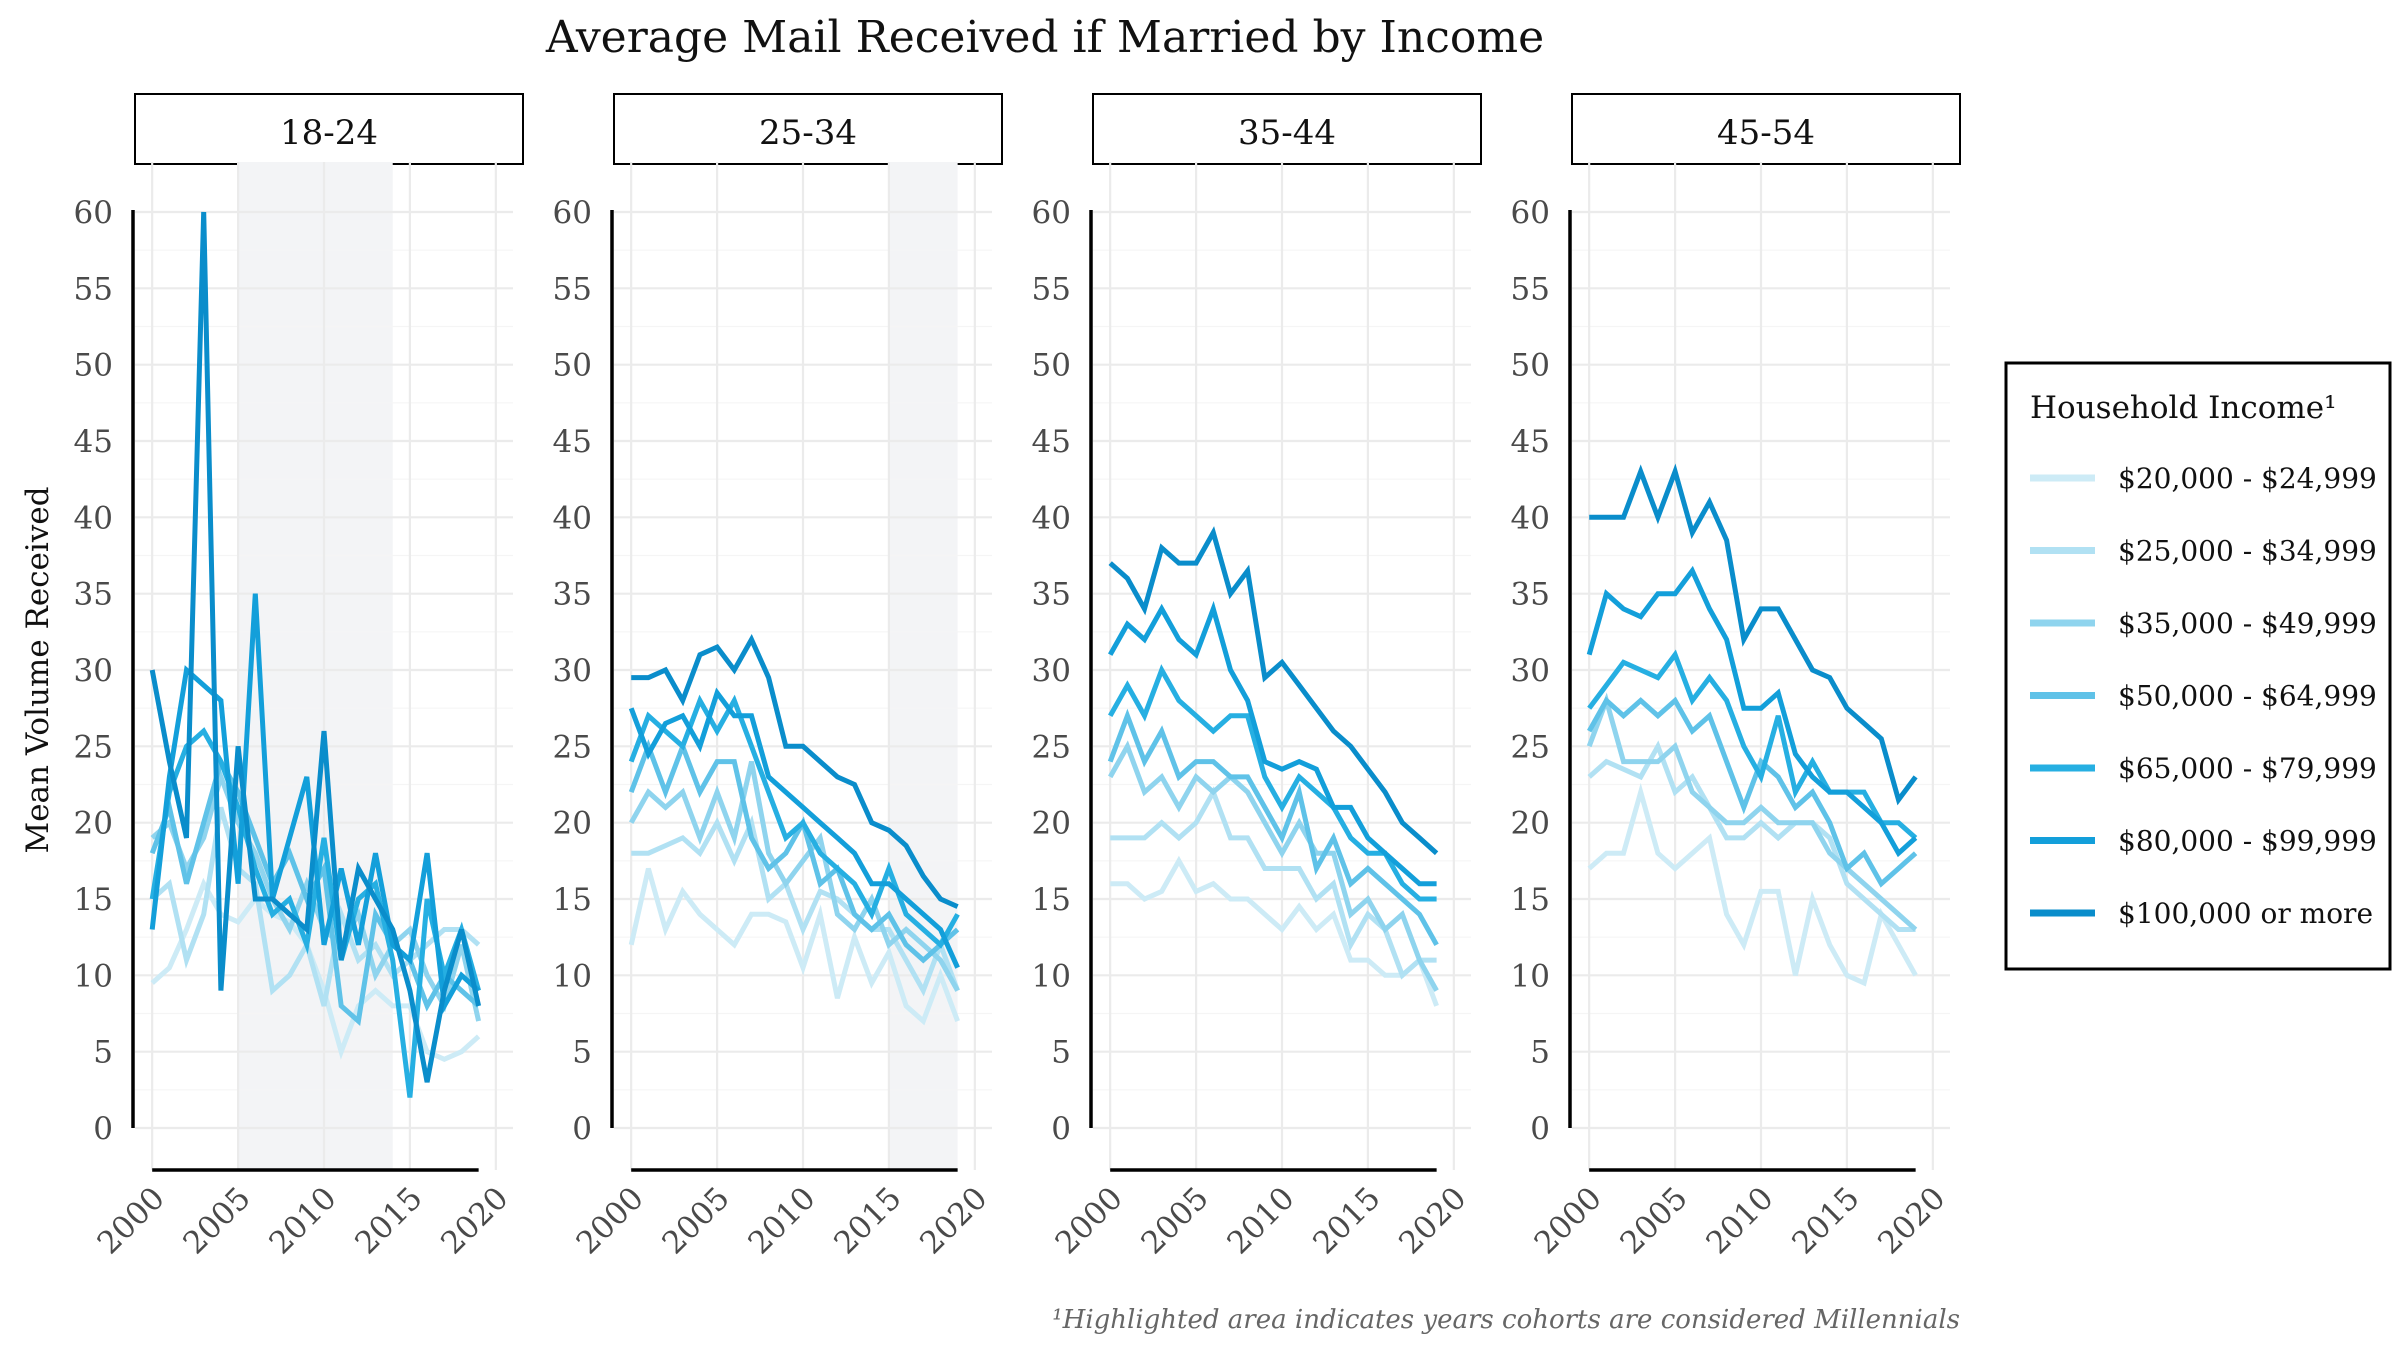 This screenshot has width=2400, height=1350. I want to click on legend-box, so click(2198, 666).